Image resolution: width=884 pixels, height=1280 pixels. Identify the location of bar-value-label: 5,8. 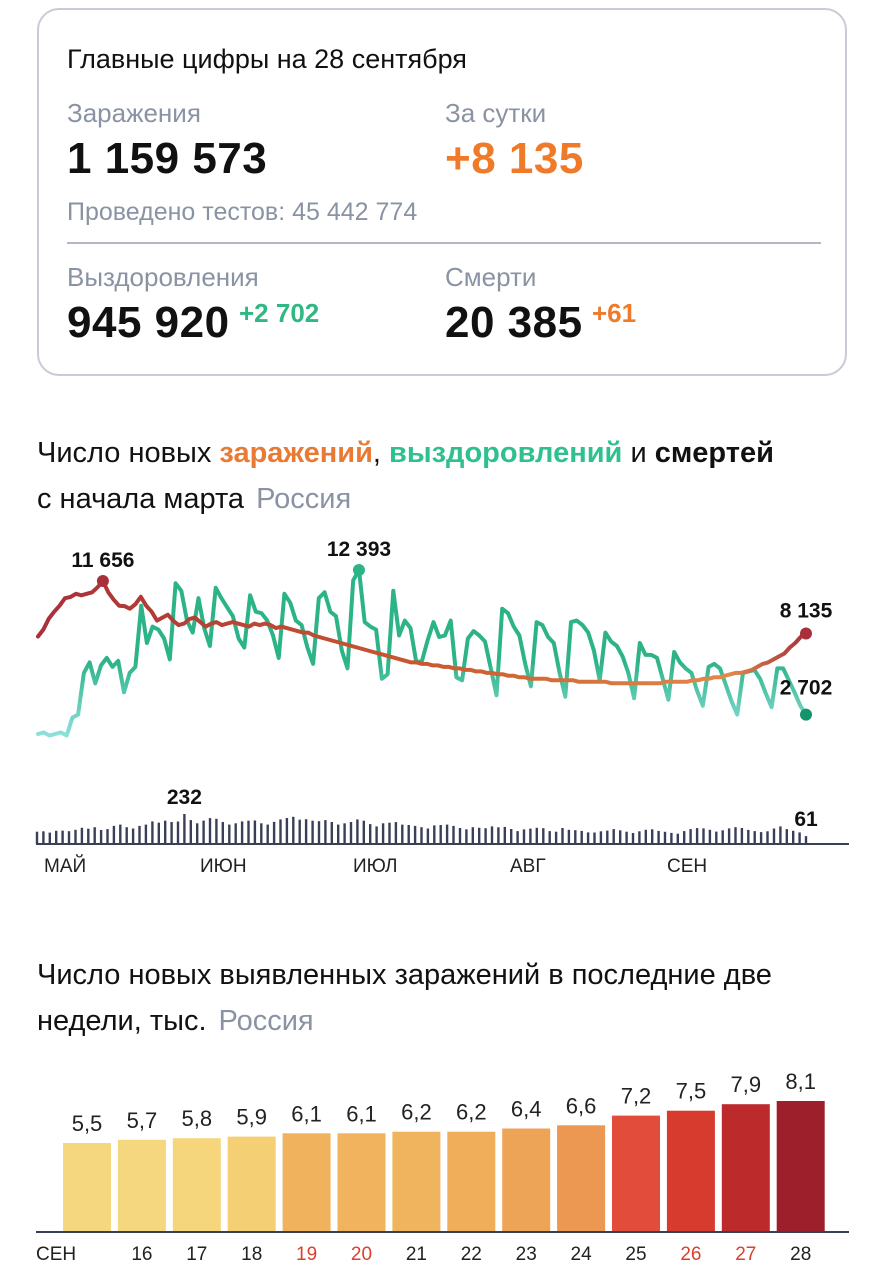
(197, 1118).